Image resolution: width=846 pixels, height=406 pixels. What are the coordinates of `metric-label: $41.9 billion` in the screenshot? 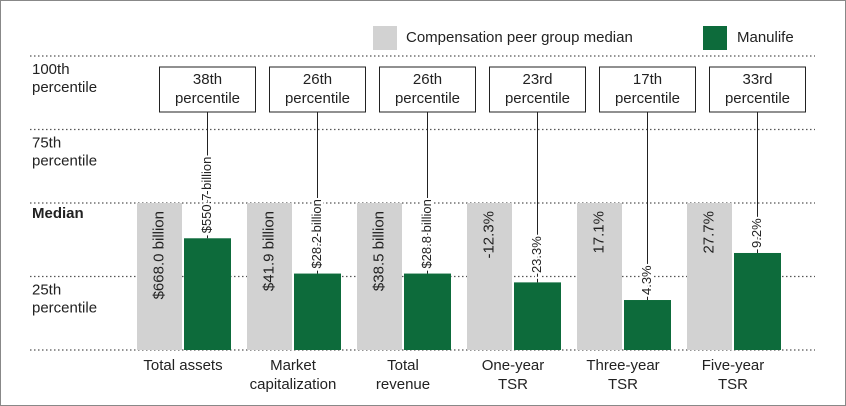 It's located at (268, 251).